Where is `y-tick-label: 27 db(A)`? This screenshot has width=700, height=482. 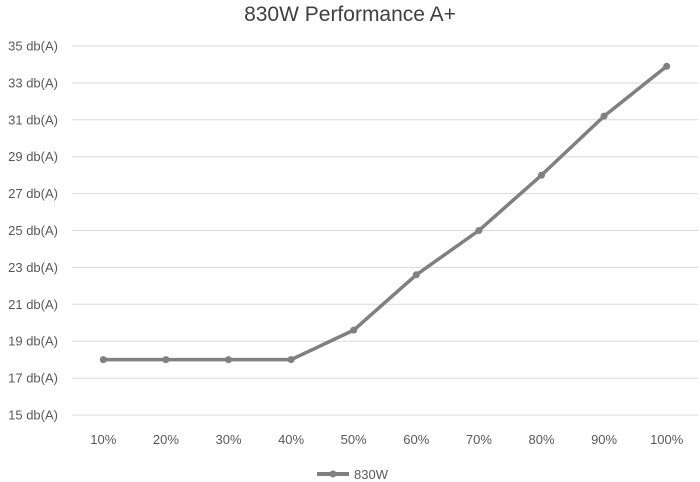 y-tick-label: 27 db(A) is located at coordinates (33, 193).